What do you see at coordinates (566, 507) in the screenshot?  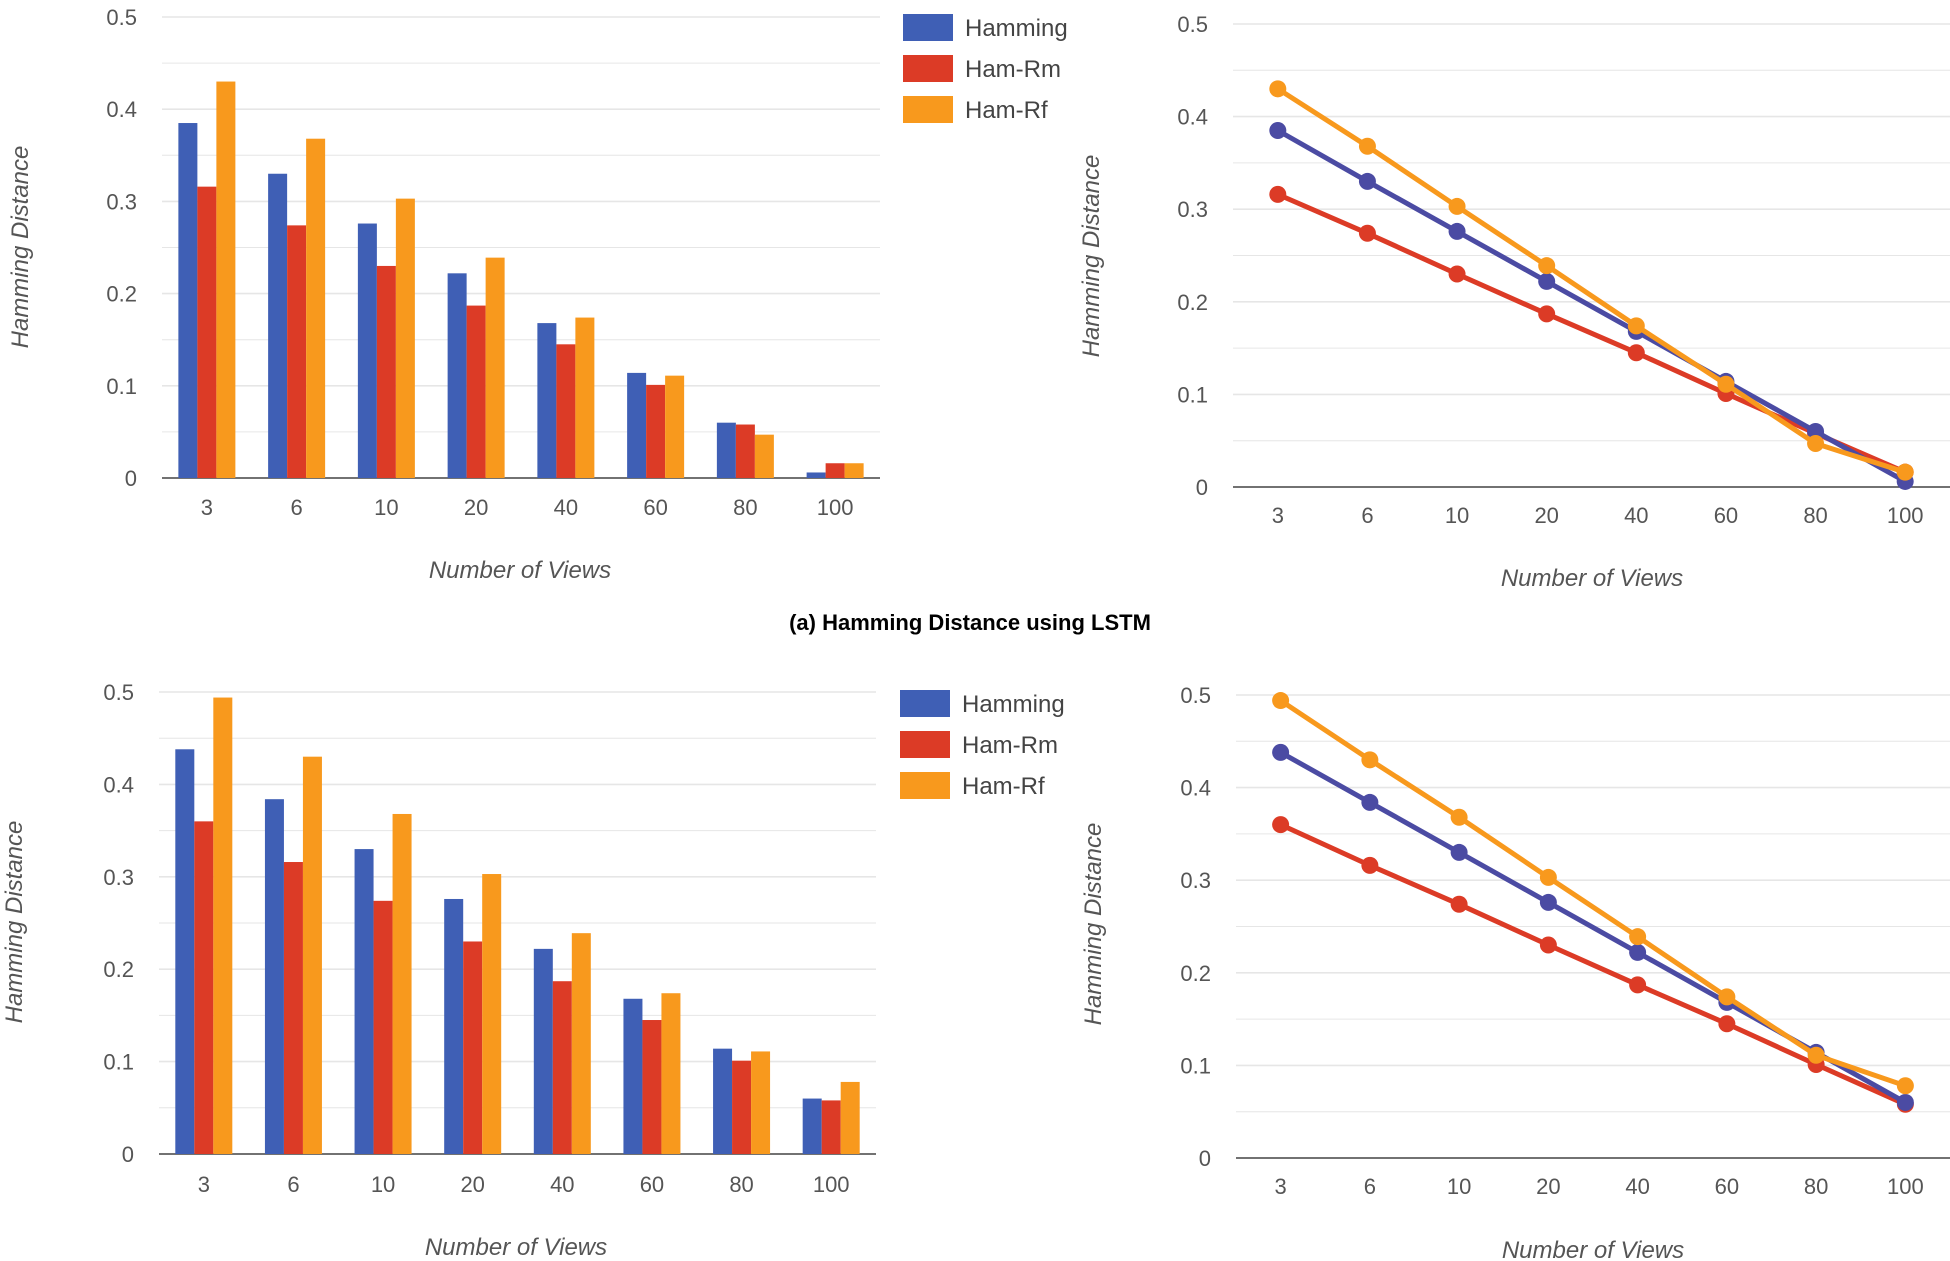 I see `x-tick-label: 40` at bounding box center [566, 507].